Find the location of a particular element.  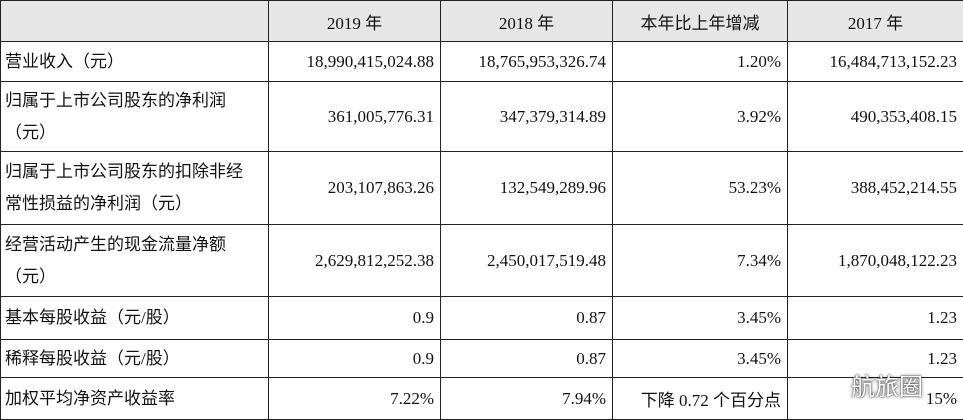

row-label: 加权平均净资产收益率 is located at coordinates (134, 398).